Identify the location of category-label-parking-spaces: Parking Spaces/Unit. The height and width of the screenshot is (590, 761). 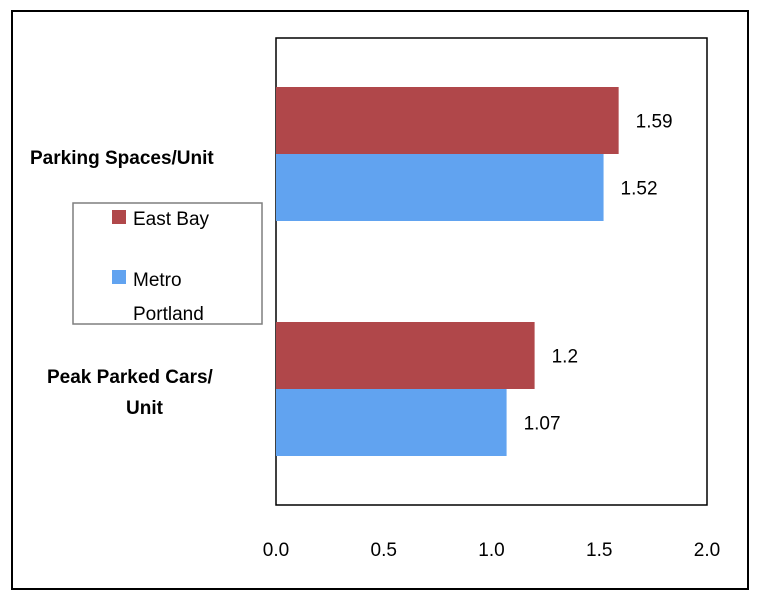
(122, 158).